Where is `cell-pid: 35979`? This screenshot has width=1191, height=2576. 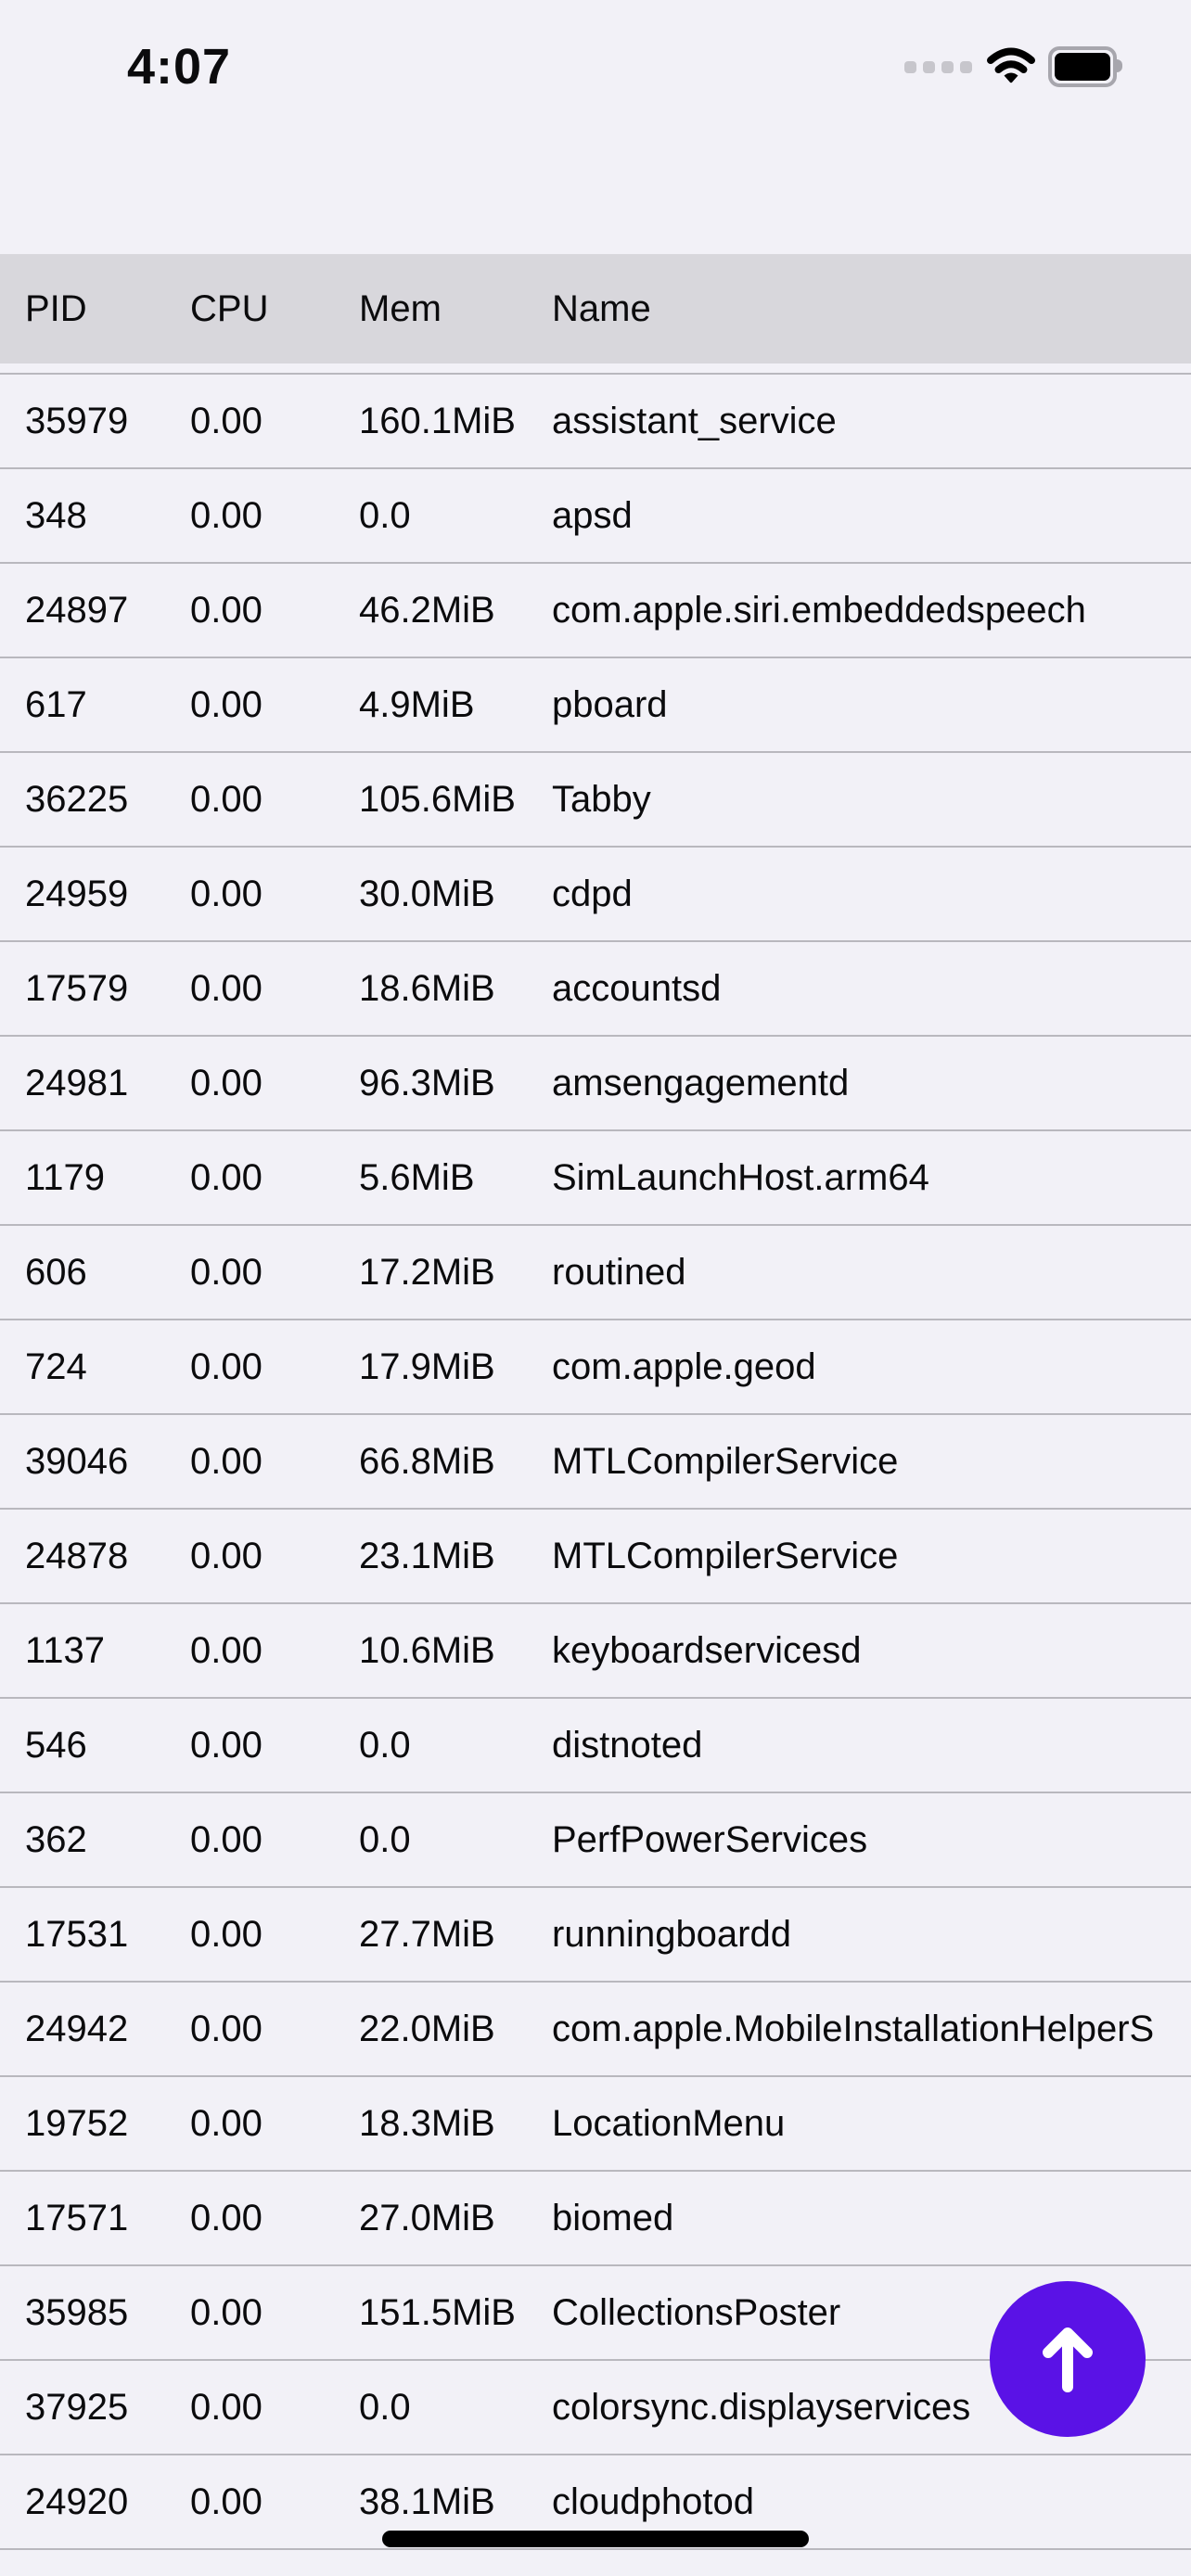
cell-pid: 35979 is located at coordinates (77, 420).